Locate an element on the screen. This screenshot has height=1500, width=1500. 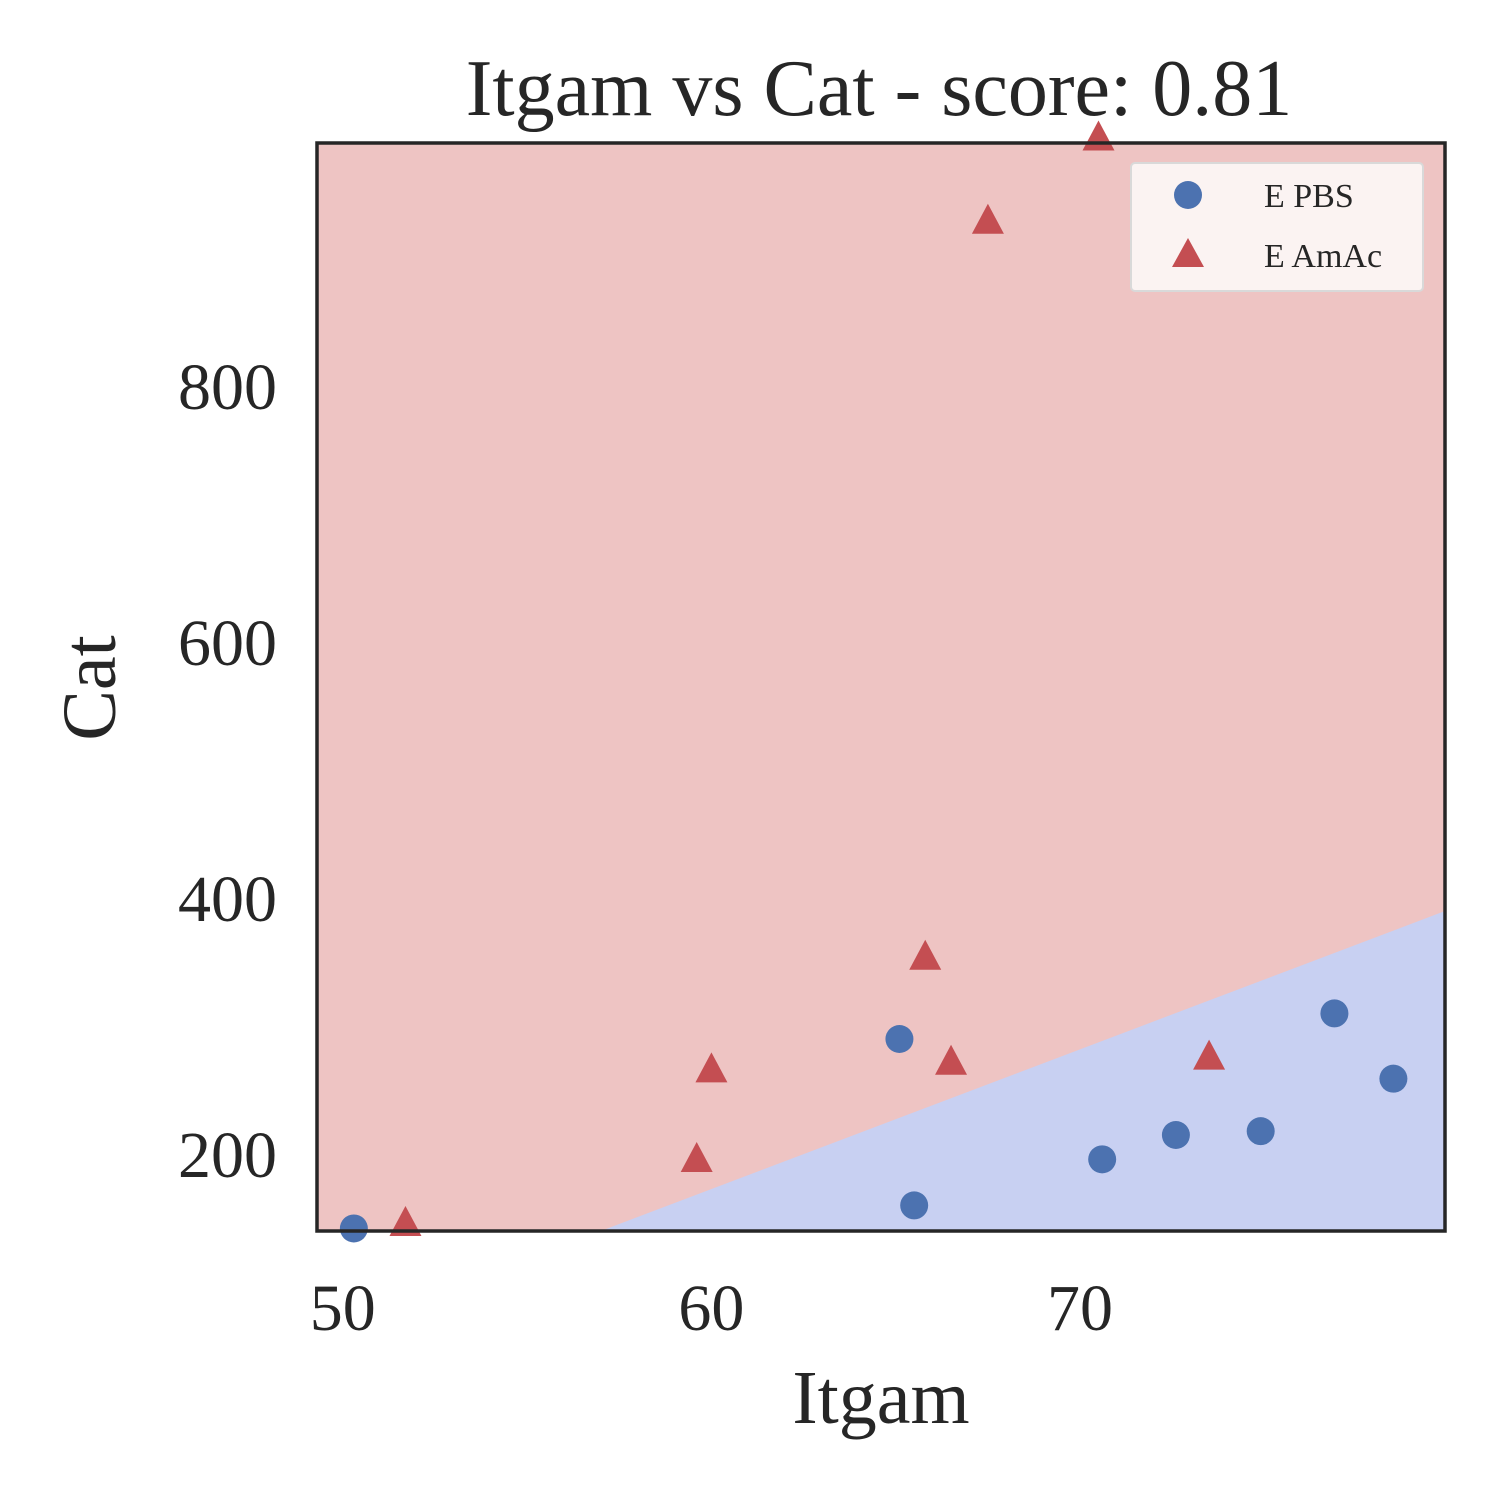
y-tick-label: 800 is located at coordinates (227, 387).